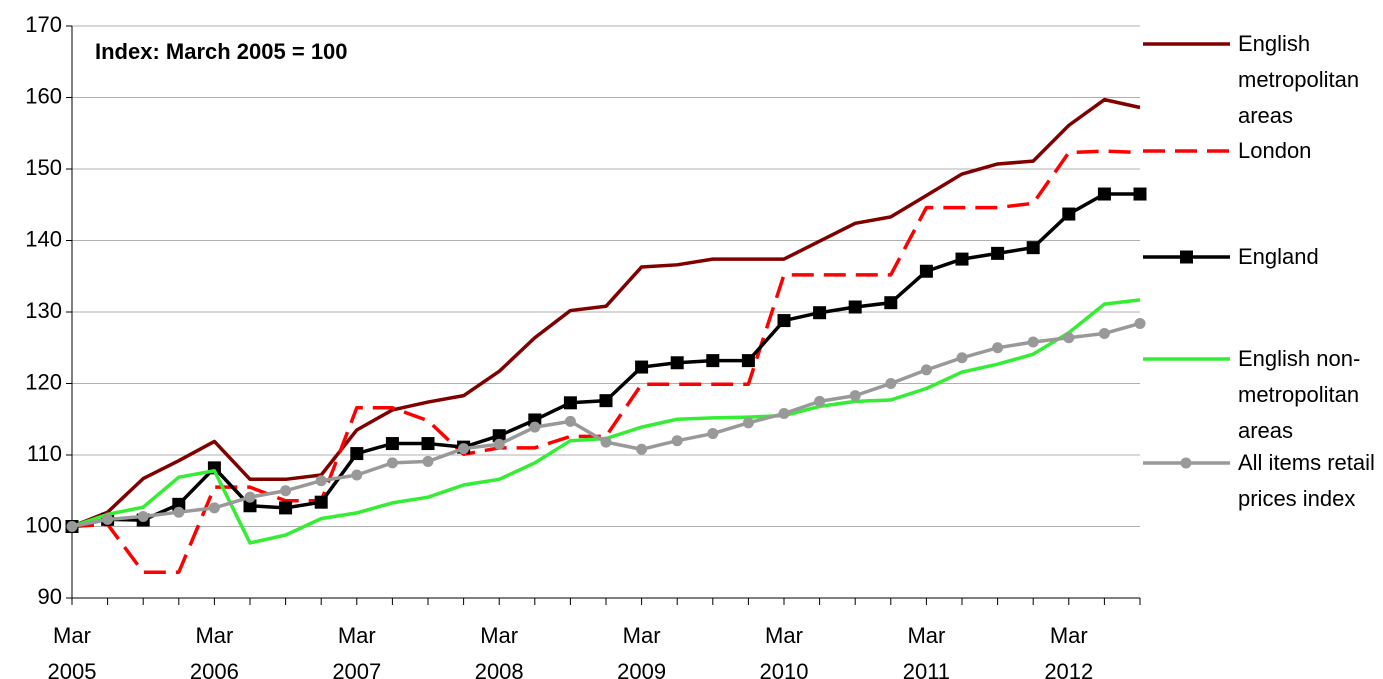  I want to click on legend-label: English non-metropolitan areas, so click(1299, 394).